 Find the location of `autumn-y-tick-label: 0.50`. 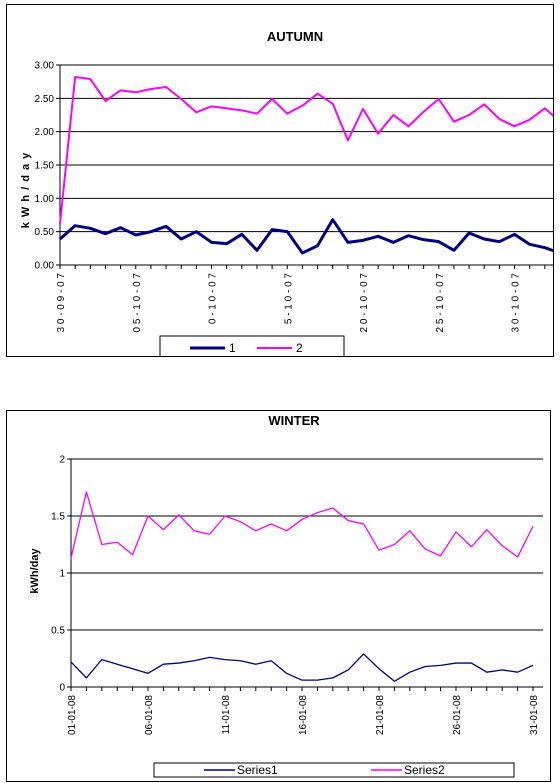

autumn-y-tick-label: 0.50 is located at coordinates (45, 232).